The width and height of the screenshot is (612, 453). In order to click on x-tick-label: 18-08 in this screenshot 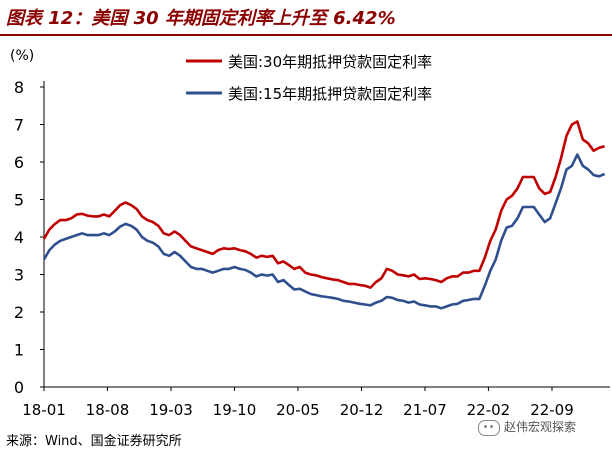, I will do `click(108, 410)`.